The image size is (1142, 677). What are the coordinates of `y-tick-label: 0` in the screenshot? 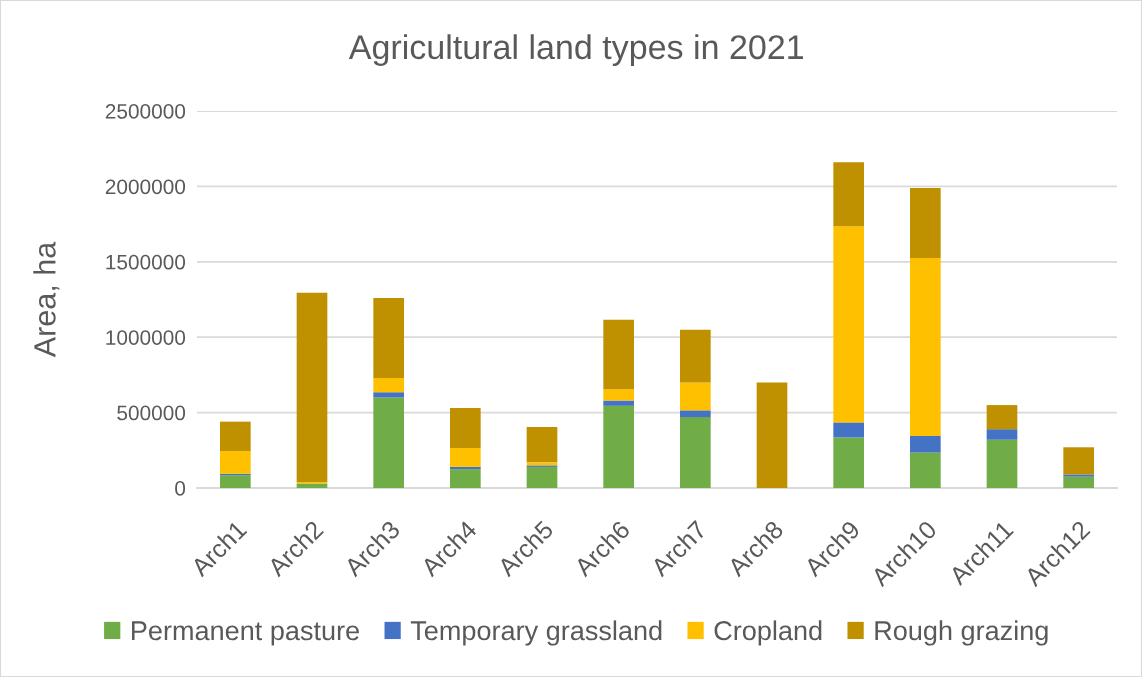 It's located at (180, 488).